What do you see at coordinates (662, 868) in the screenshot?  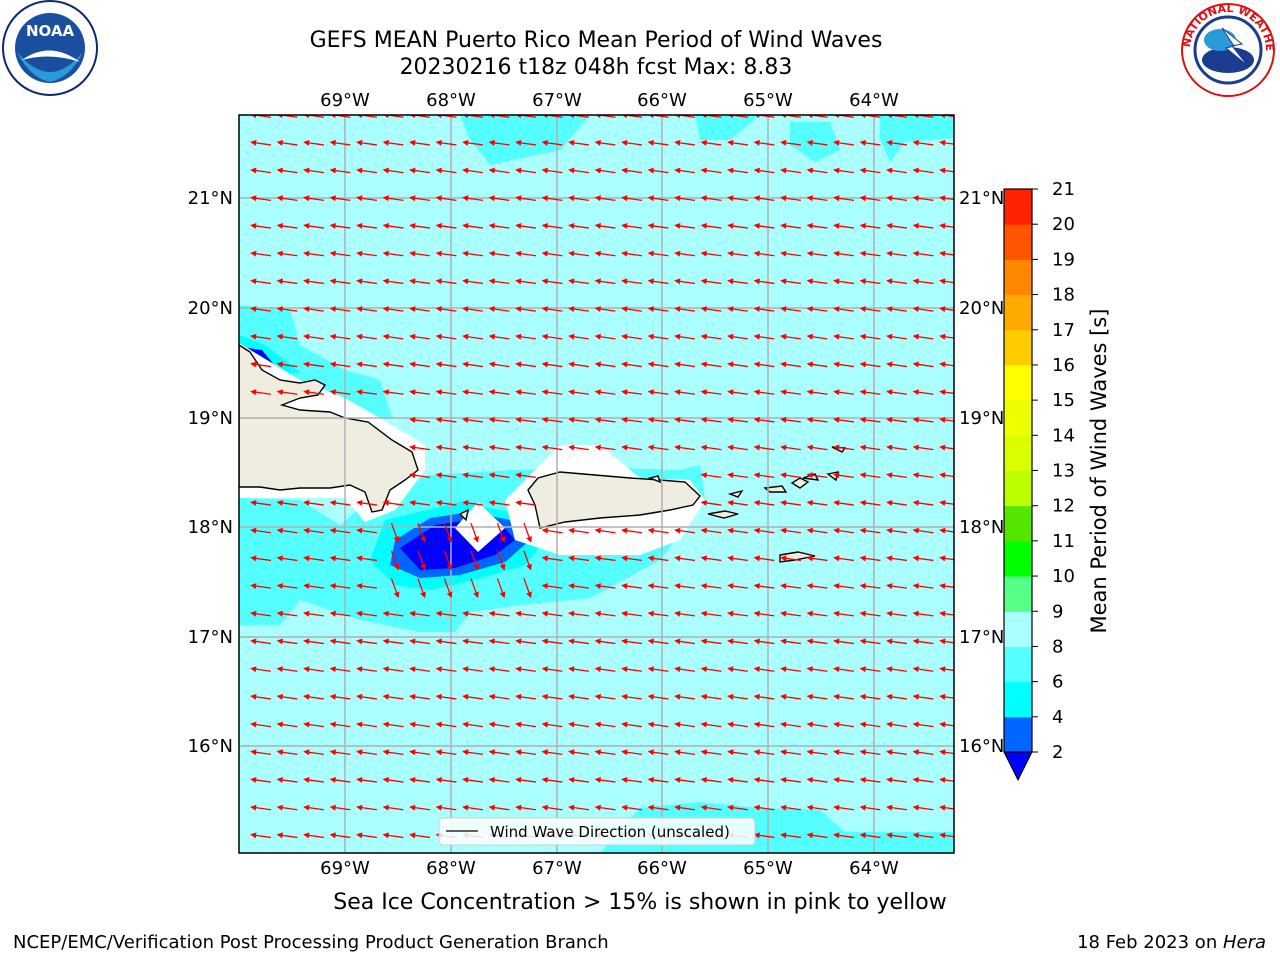 I see `lon-label: 66°W` at bounding box center [662, 868].